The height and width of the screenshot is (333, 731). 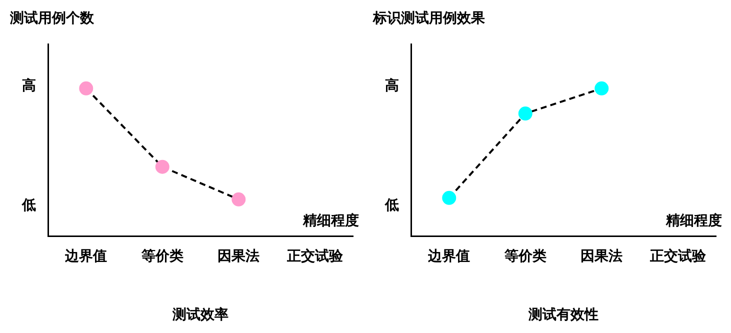 What do you see at coordinates (52, 18) in the screenshot?
I see `y-axis-title: 测试用例个数` at bounding box center [52, 18].